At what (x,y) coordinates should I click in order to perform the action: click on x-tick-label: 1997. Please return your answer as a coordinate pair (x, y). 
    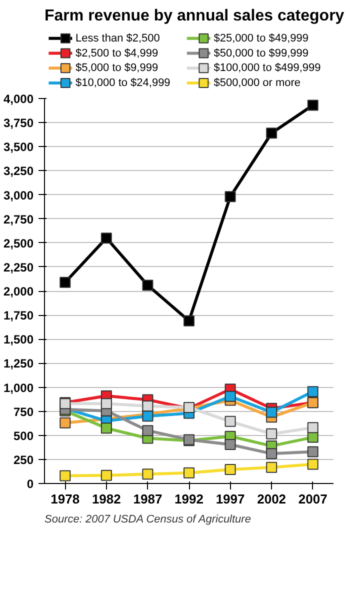
    Looking at the image, I should click on (230, 499).